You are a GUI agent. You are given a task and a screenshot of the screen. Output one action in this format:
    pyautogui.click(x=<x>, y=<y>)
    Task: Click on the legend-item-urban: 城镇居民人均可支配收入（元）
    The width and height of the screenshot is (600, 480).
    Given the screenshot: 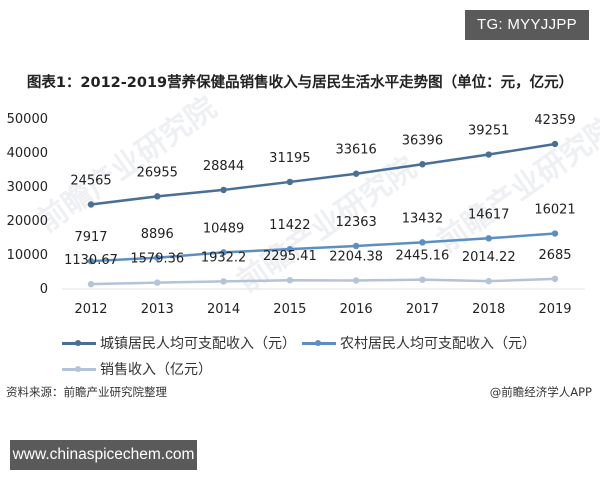 What is the action you would take?
    pyautogui.click(x=179, y=343)
    